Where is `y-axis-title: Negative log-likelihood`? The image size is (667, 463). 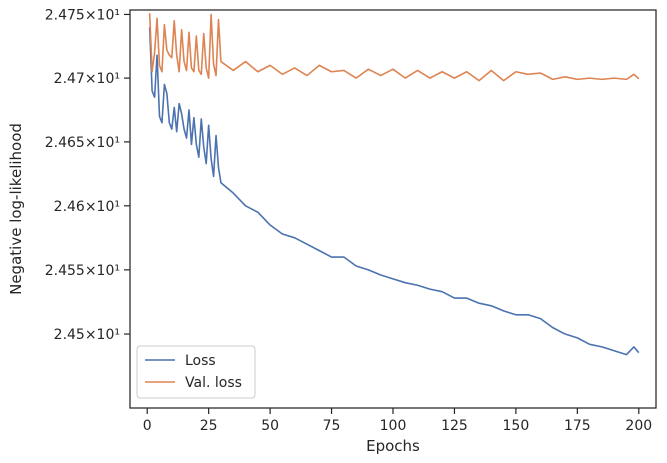
y-axis-title: Negative log-likelihood is located at coordinates (16, 209).